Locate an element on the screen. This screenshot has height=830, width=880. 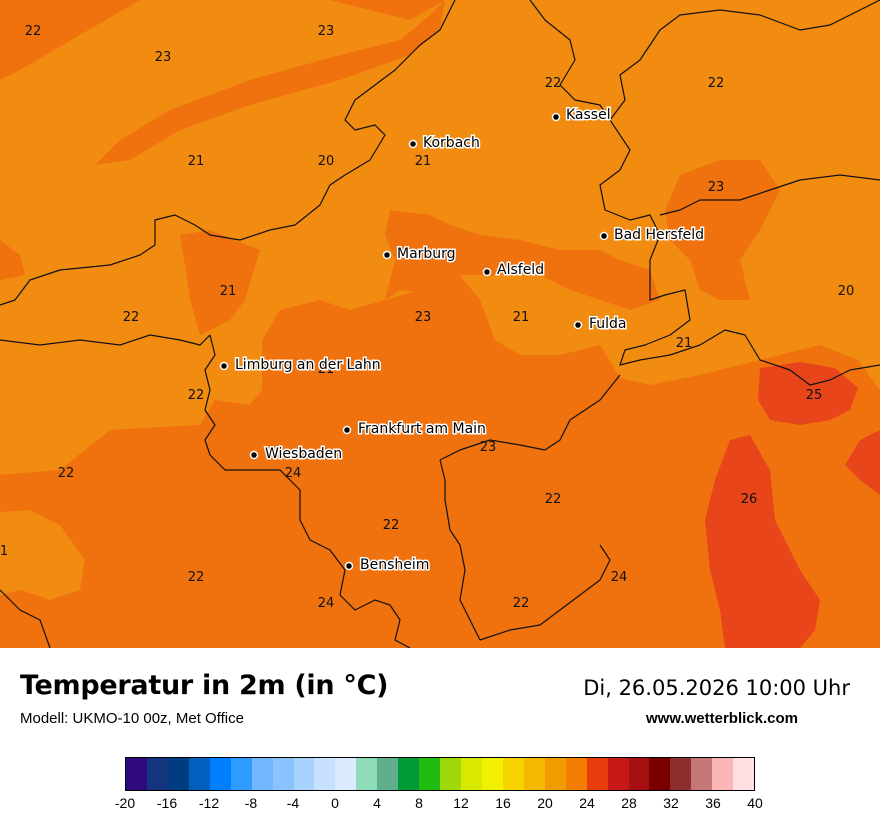
city-limburg-an-der-lahn: Limburg an der Lahn is located at coordinates (300, 365).